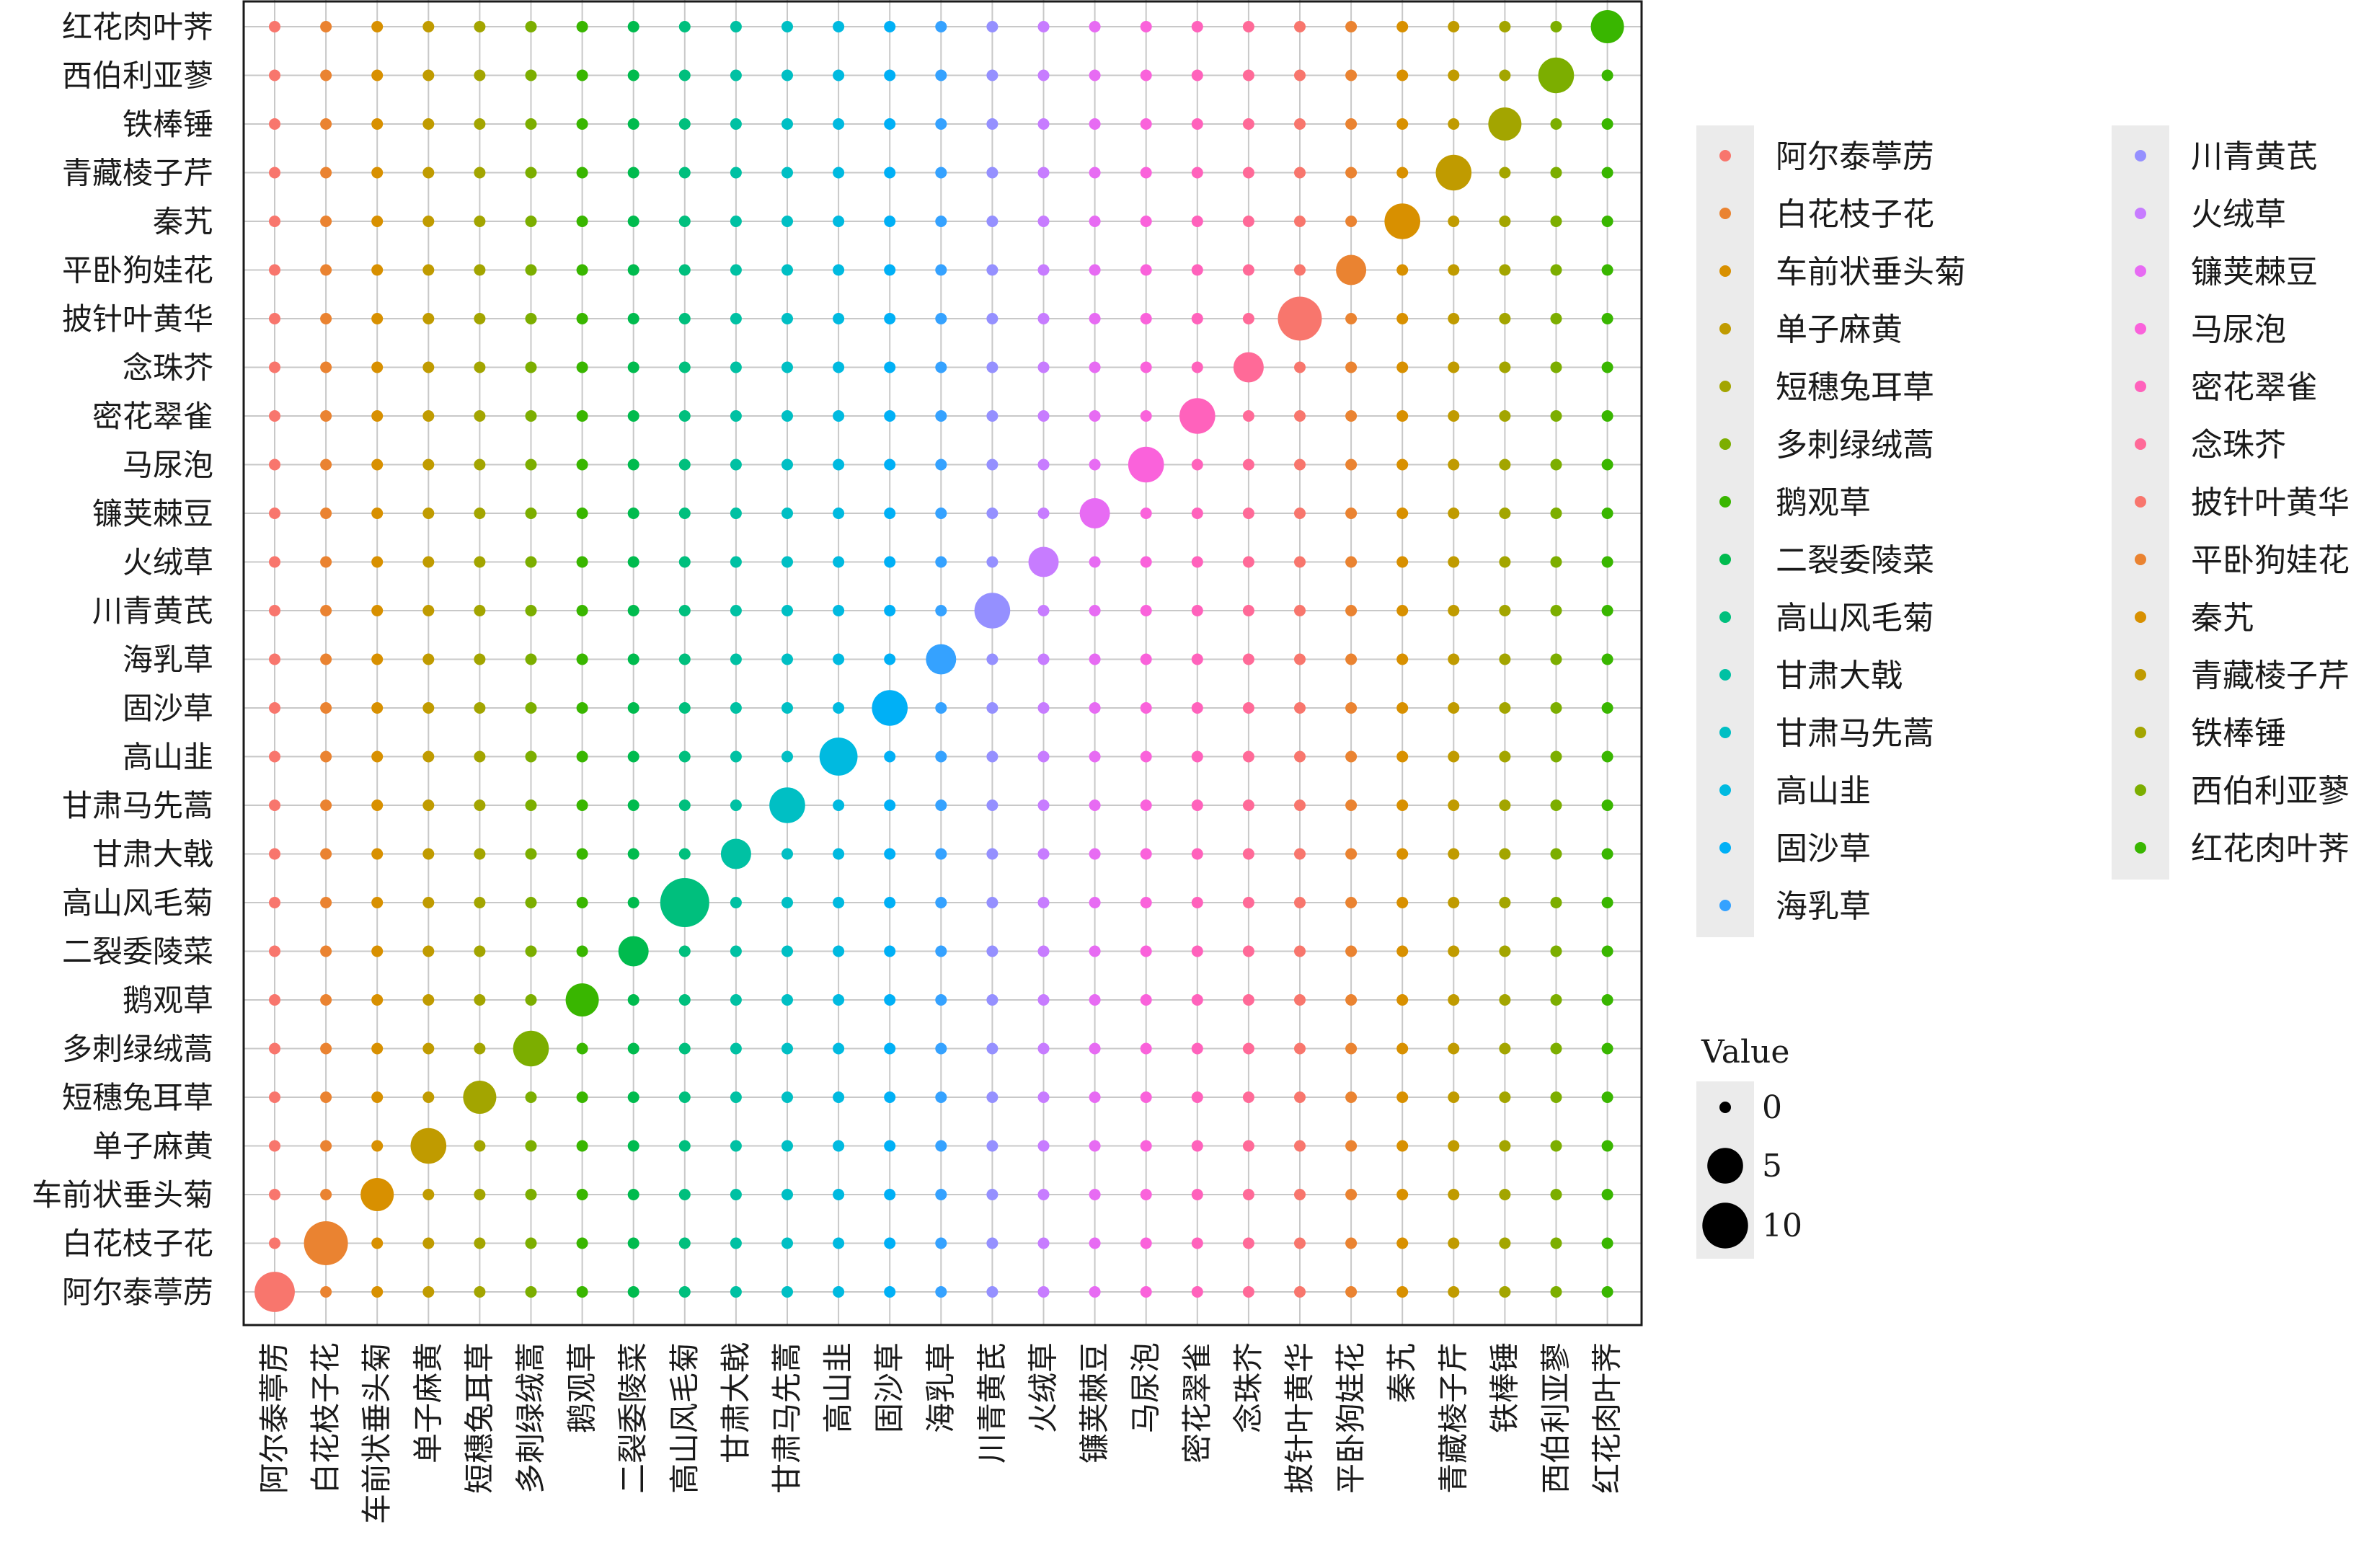 Image resolution: width=2369 pixels, height=1568 pixels. Describe the element at coordinates (2238, 214) in the screenshot. I see `legend-label: 火绒草` at that location.